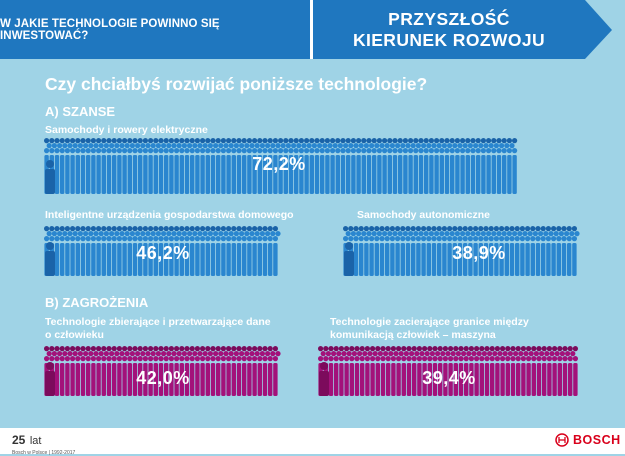 This screenshot has width=625, height=456. What do you see at coordinates (19, 440) in the screenshot?
I see `footer-number: 25` at bounding box center [19, 440].